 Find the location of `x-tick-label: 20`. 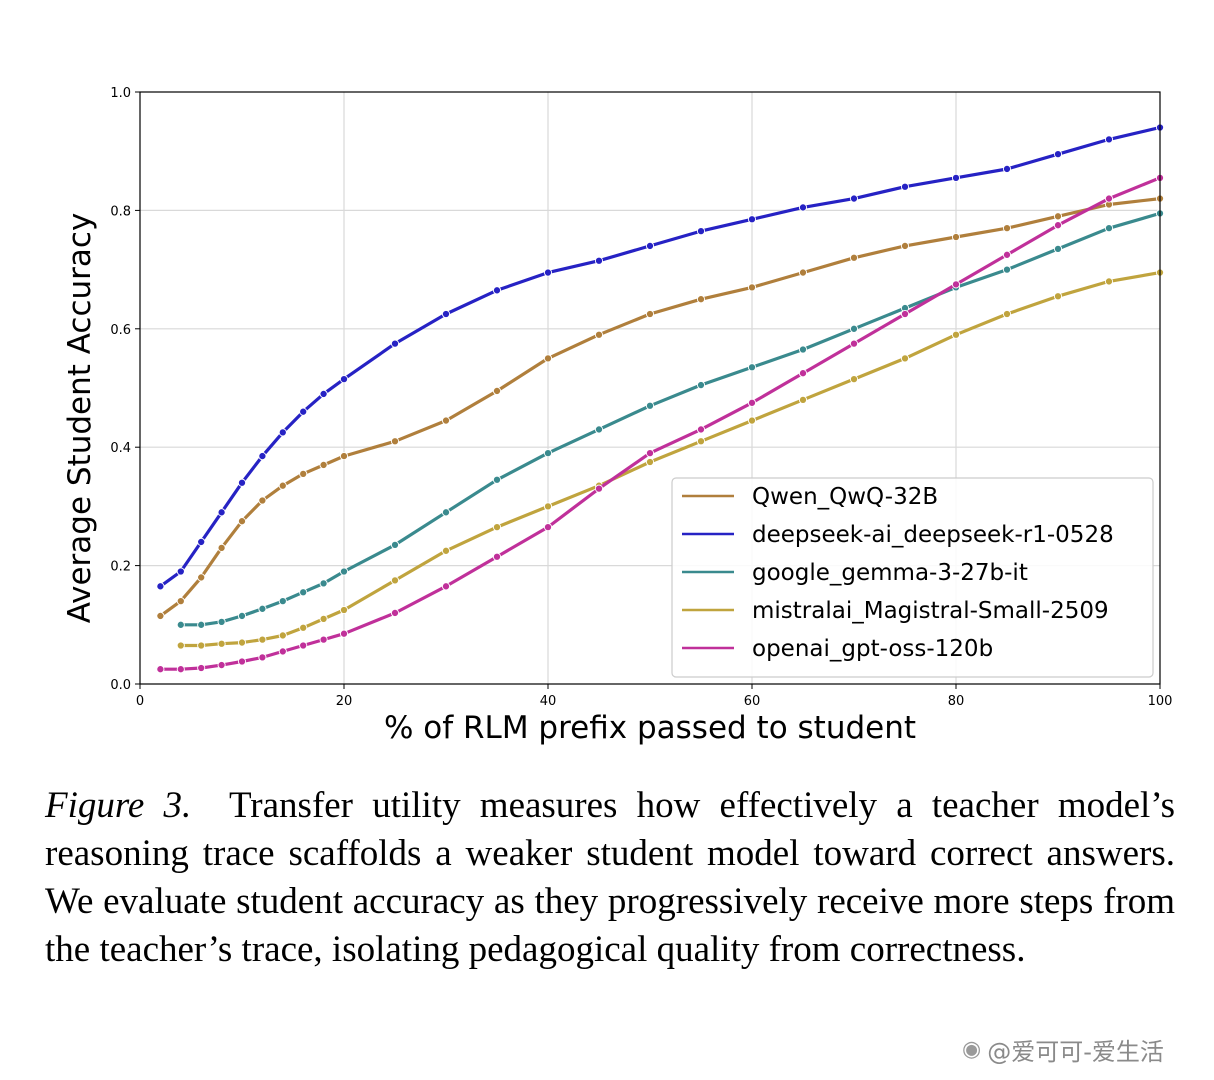

x-tick-label: 20 is located at coordinates (344, 701).